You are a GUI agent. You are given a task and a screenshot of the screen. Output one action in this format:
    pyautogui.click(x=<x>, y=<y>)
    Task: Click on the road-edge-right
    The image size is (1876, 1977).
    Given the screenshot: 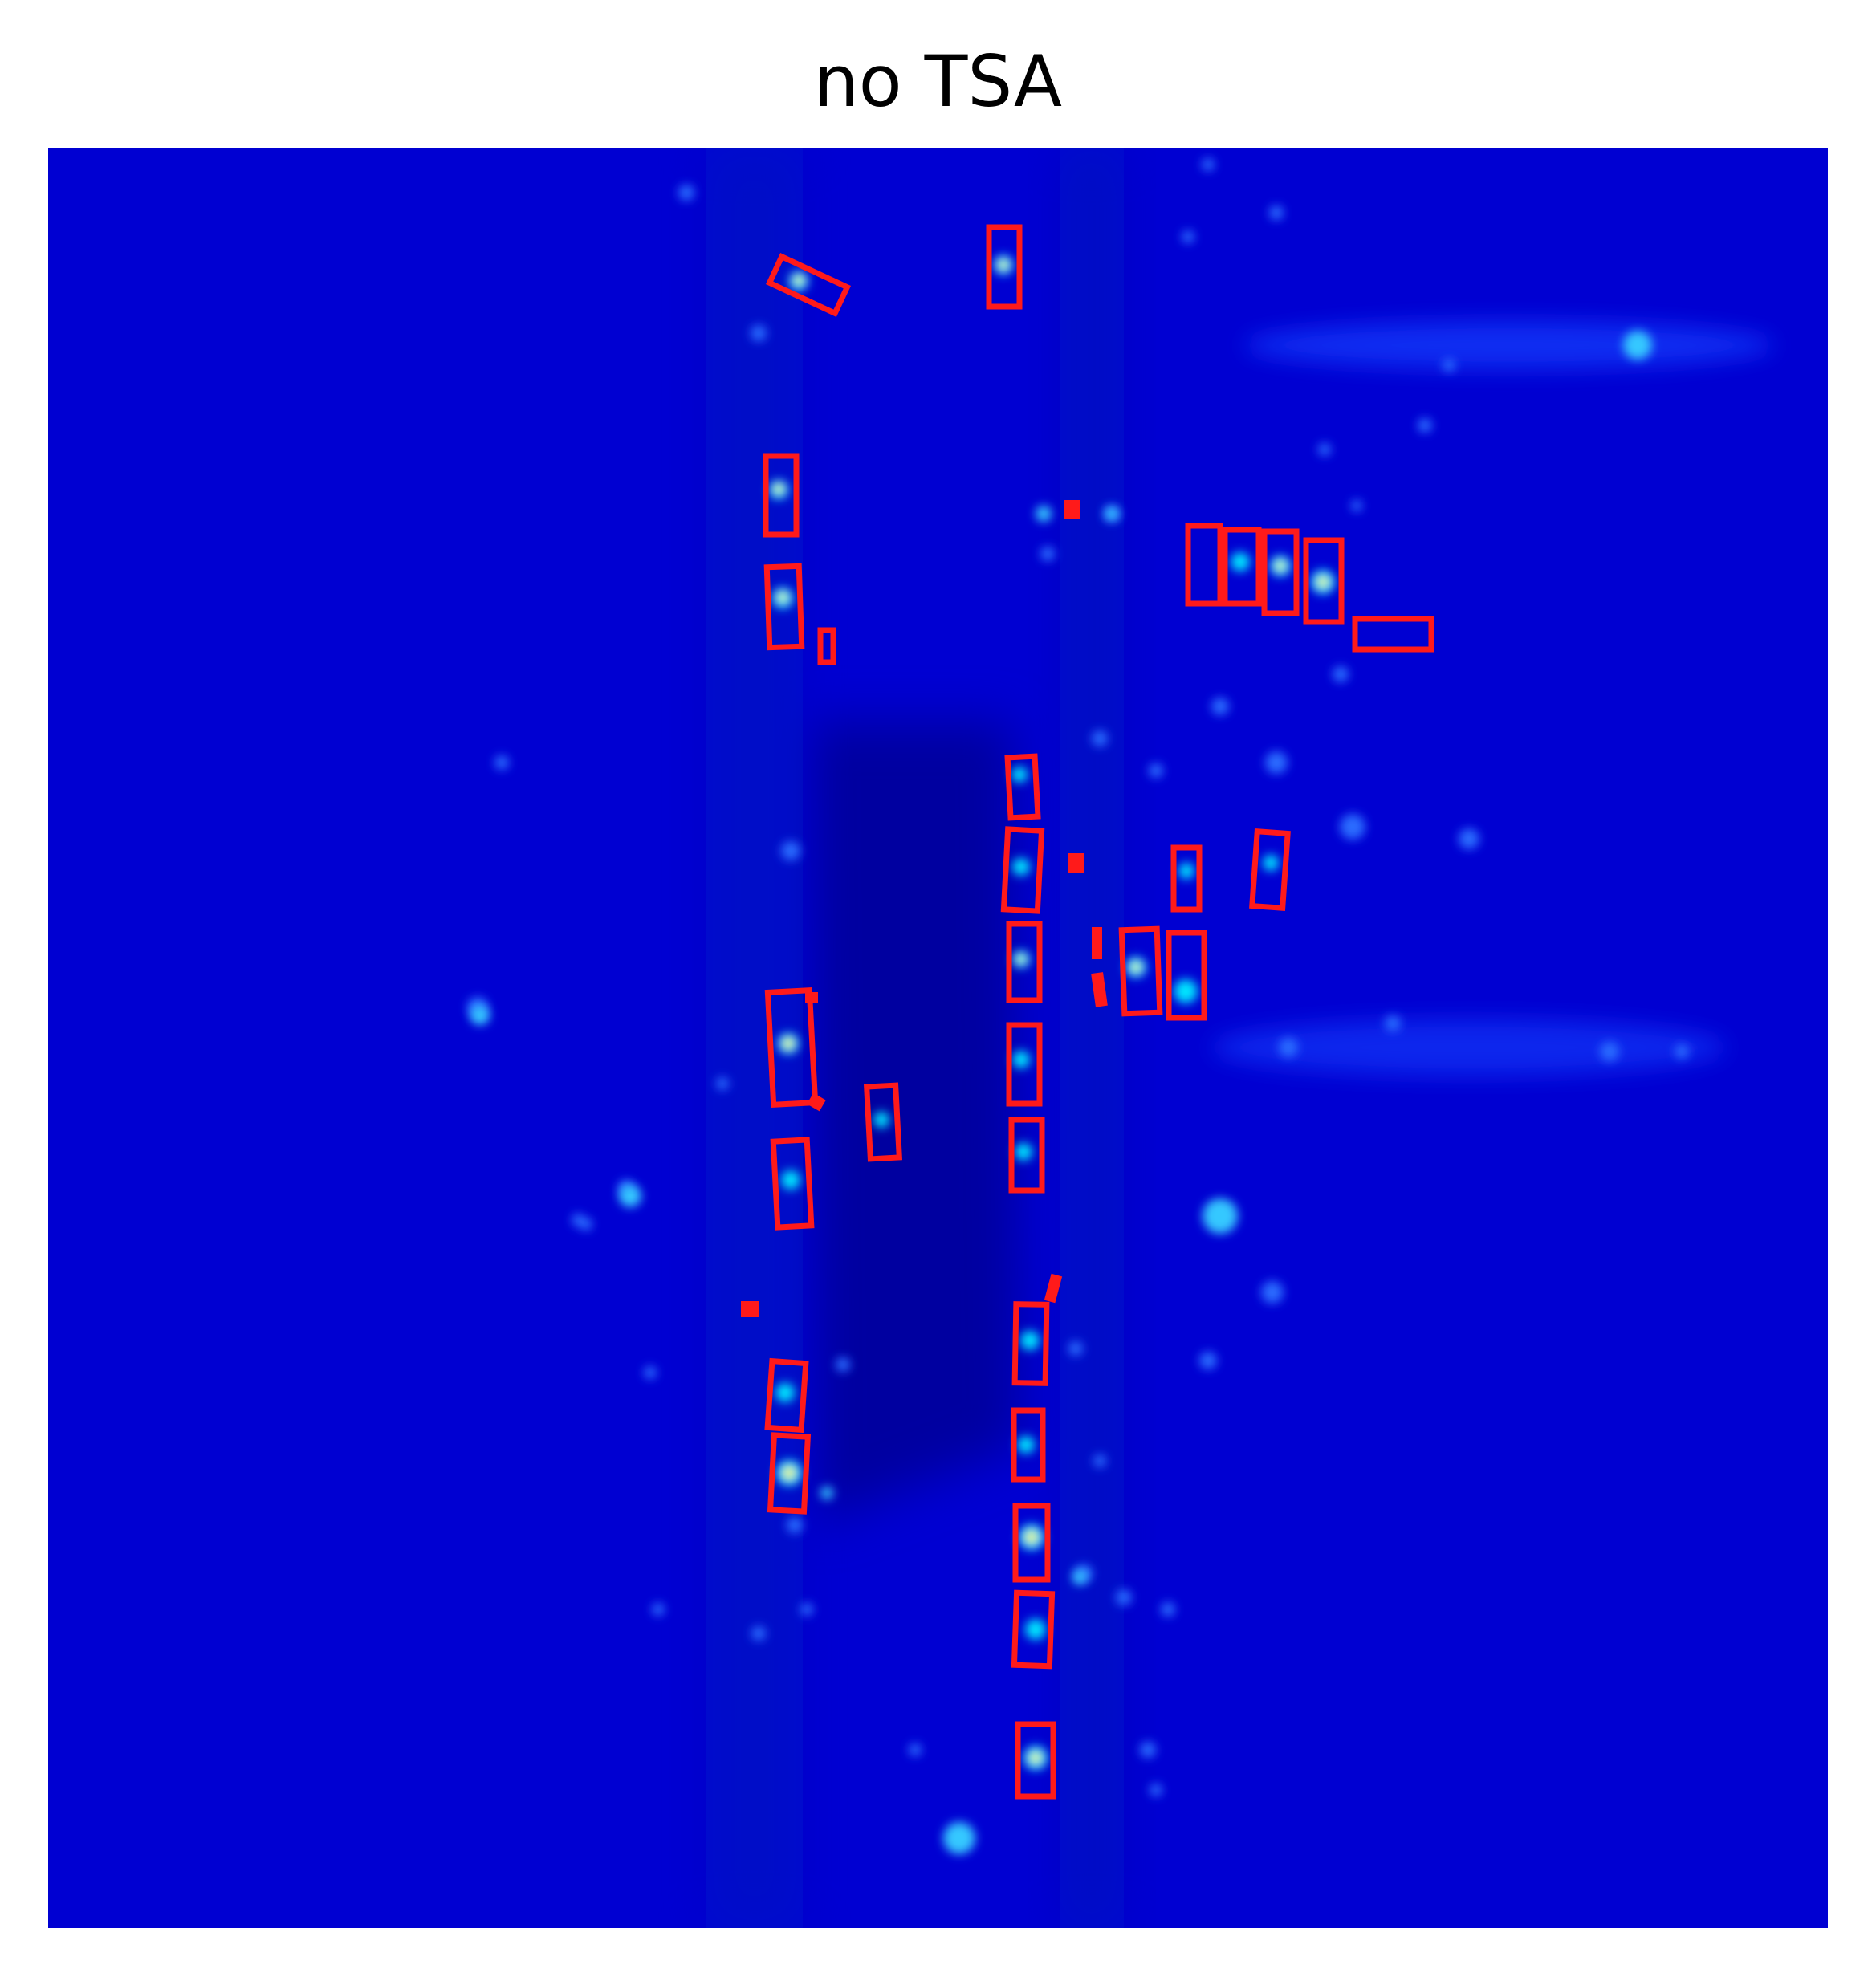 What is the action you would take?
    pyautogui.click(x=1092, y=1038)
    